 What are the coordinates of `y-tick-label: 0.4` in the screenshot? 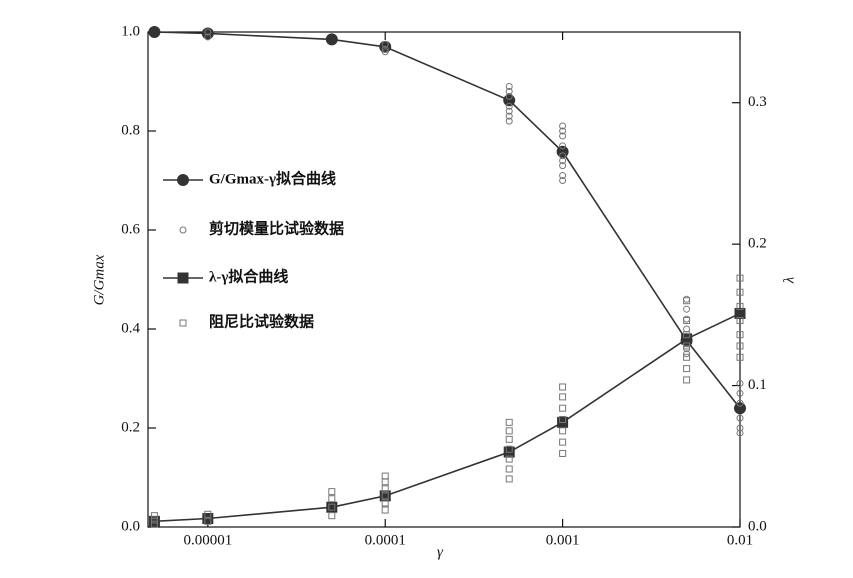 It's located at (130, 328).